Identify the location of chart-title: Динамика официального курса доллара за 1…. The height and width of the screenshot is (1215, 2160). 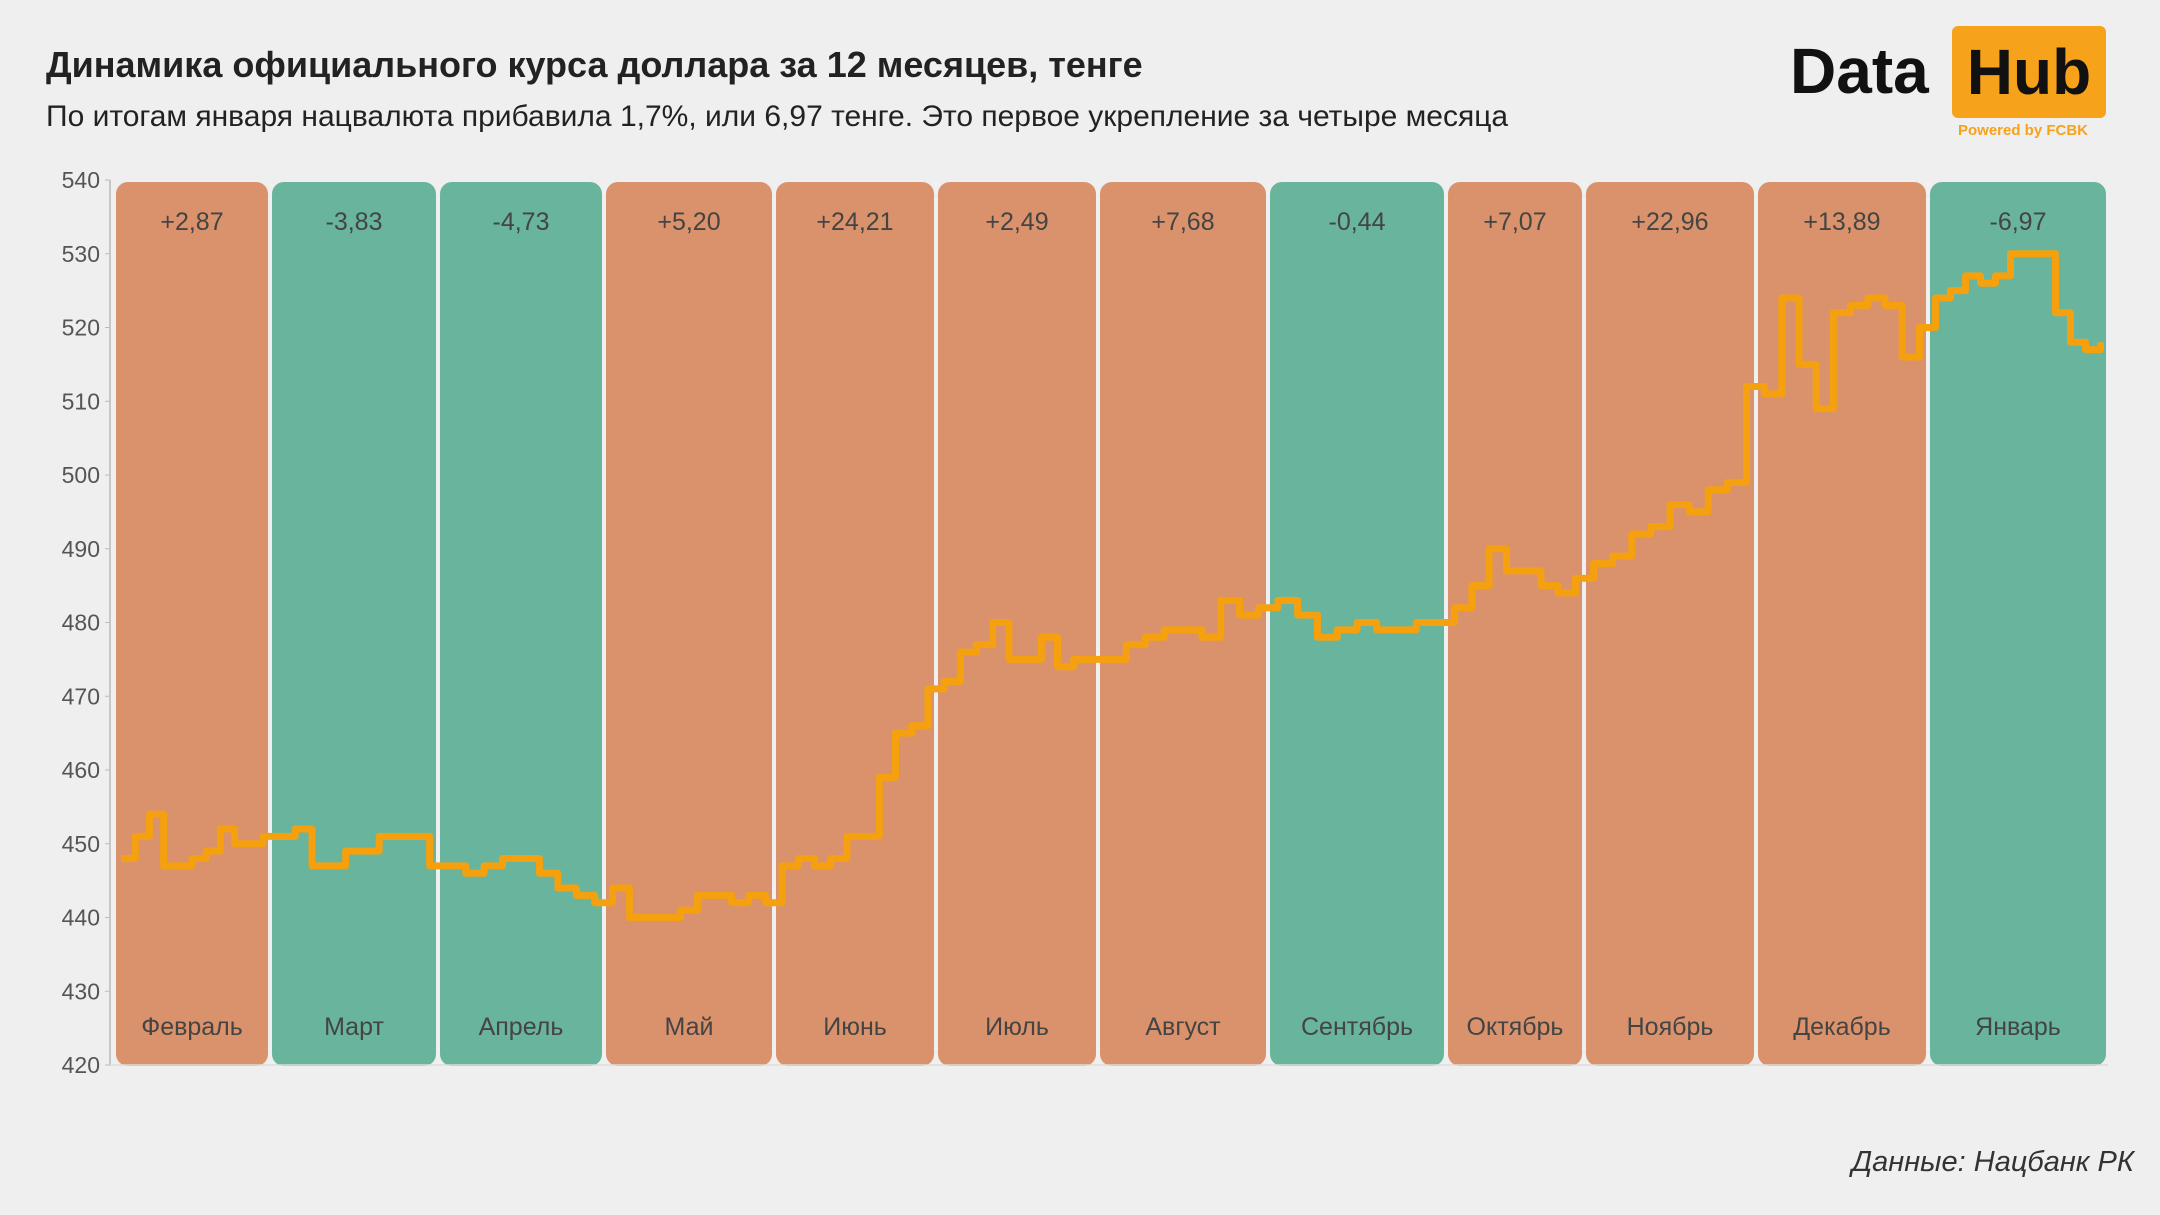
(594, 64).